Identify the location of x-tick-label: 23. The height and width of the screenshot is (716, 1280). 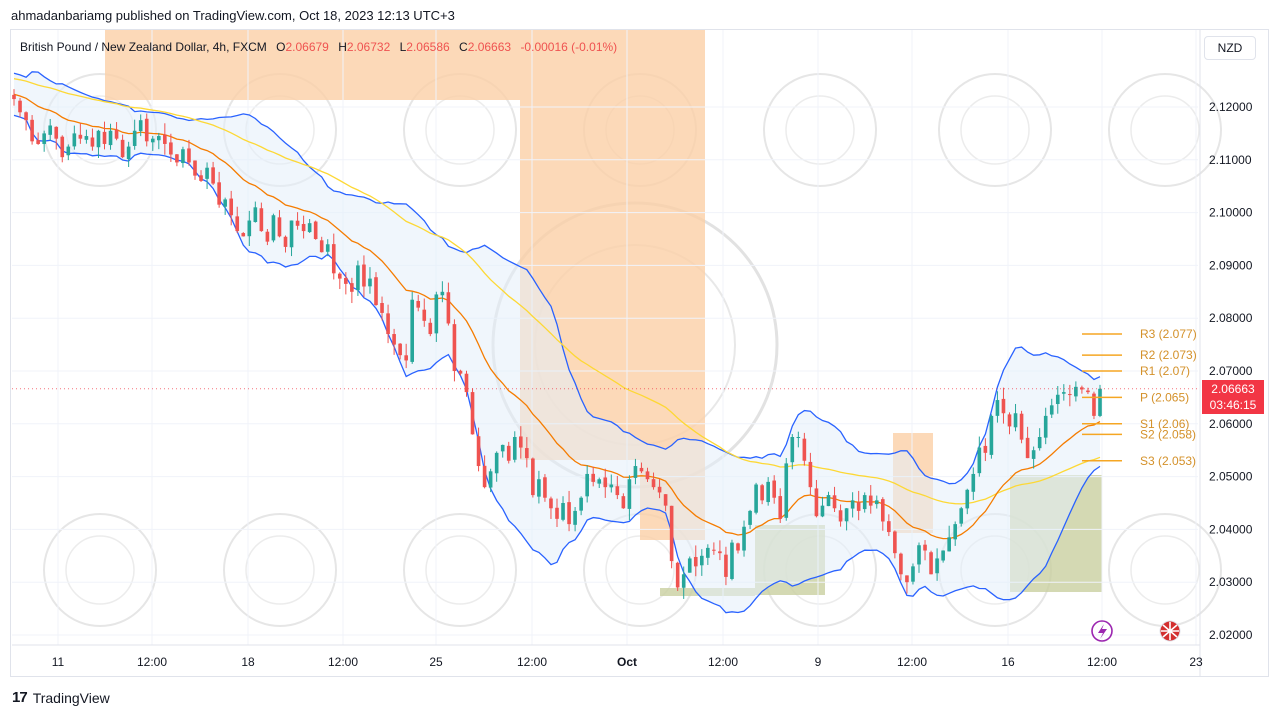
(1196, 662).